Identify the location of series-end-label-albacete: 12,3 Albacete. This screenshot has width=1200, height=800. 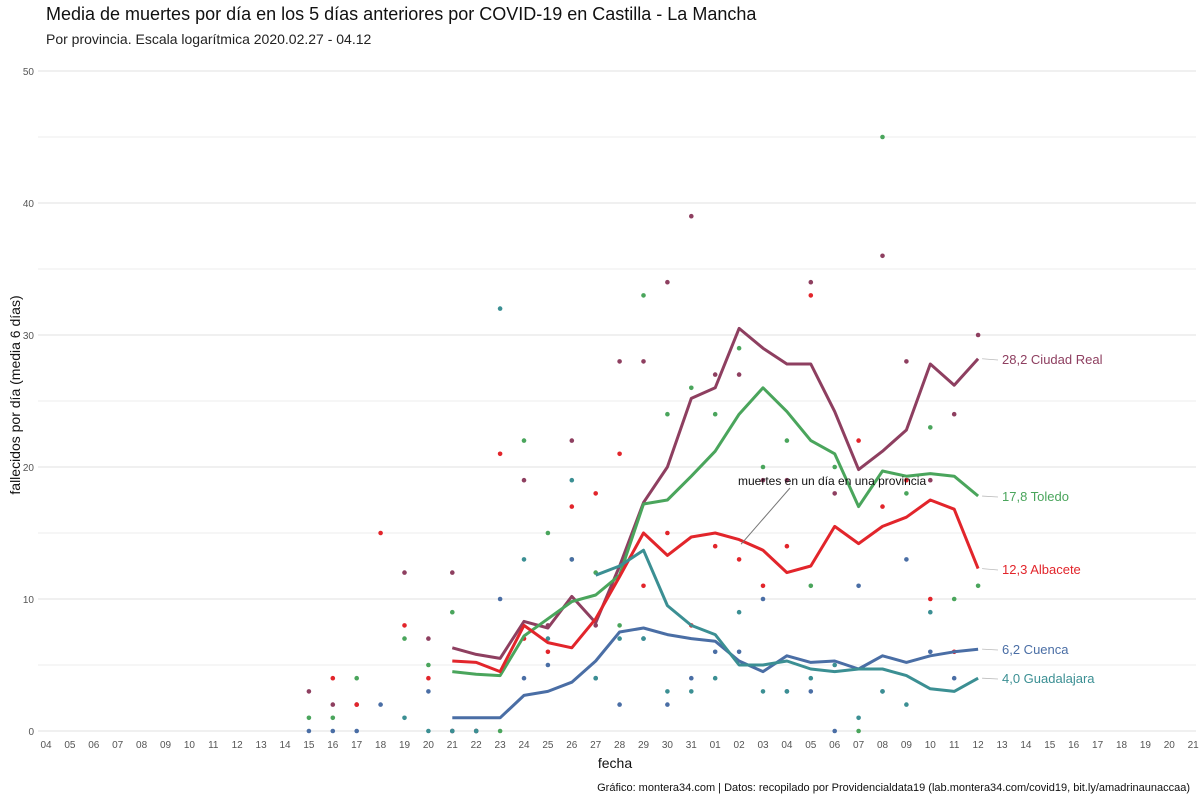
(1041, 569).